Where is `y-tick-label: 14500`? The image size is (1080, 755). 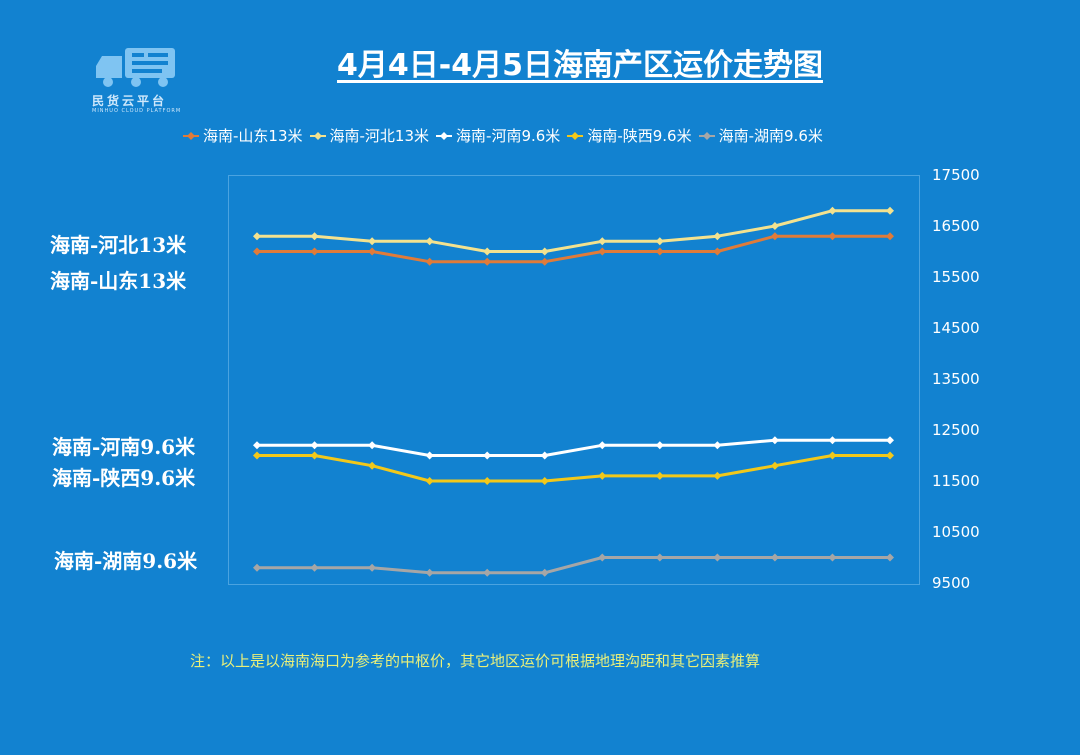
y-tick-label: 14500 is located at coordinates (956, 328).